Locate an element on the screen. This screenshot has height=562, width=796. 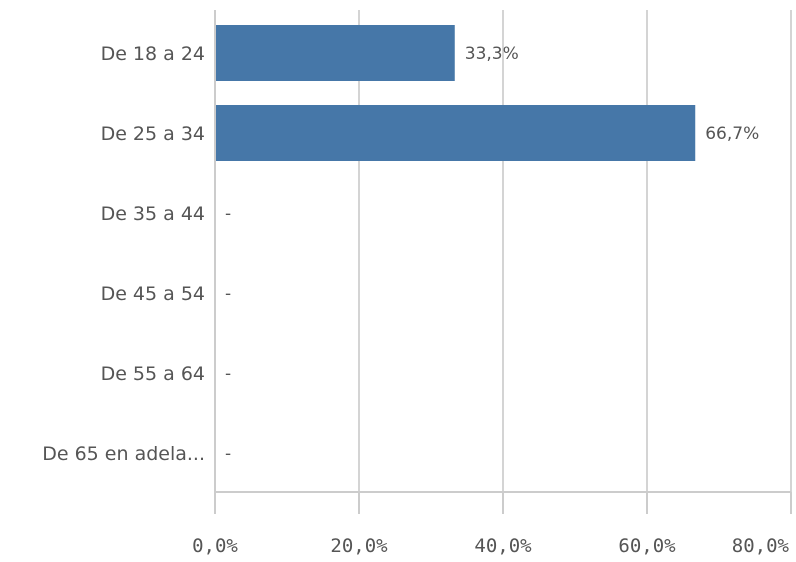
category-label: De 45 a 54 is located at coordinates (153, 294).